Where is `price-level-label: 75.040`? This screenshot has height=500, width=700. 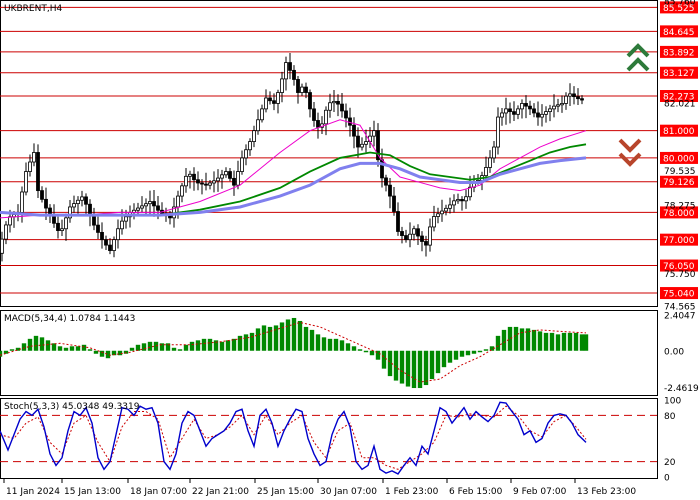 price-level-label: 75.040 is located at coordinates (679, 293).